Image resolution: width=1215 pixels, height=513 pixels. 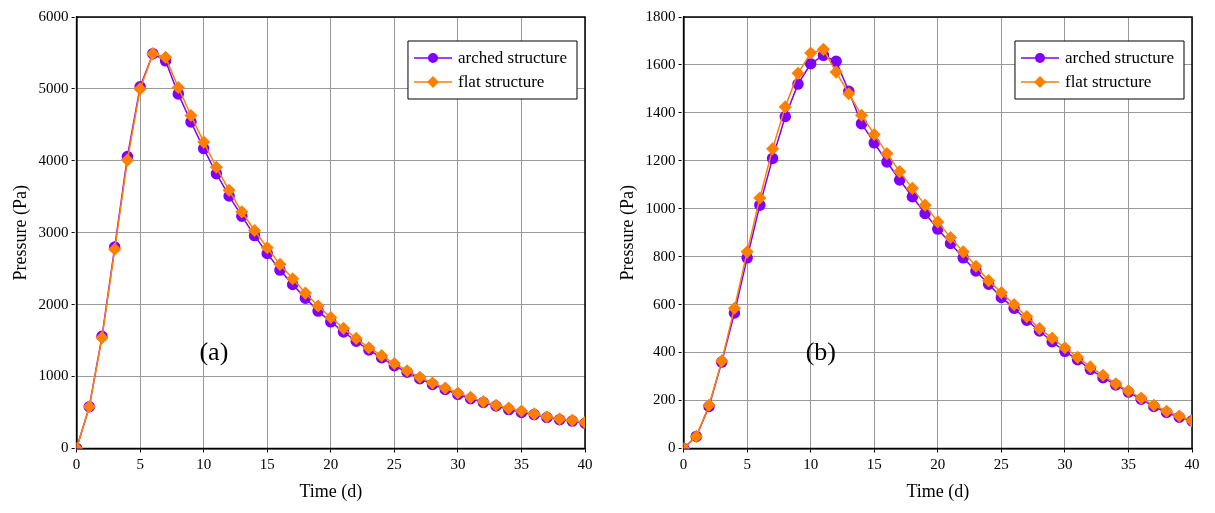 I want to click on annotation: (a), so click(x=214, y=352).